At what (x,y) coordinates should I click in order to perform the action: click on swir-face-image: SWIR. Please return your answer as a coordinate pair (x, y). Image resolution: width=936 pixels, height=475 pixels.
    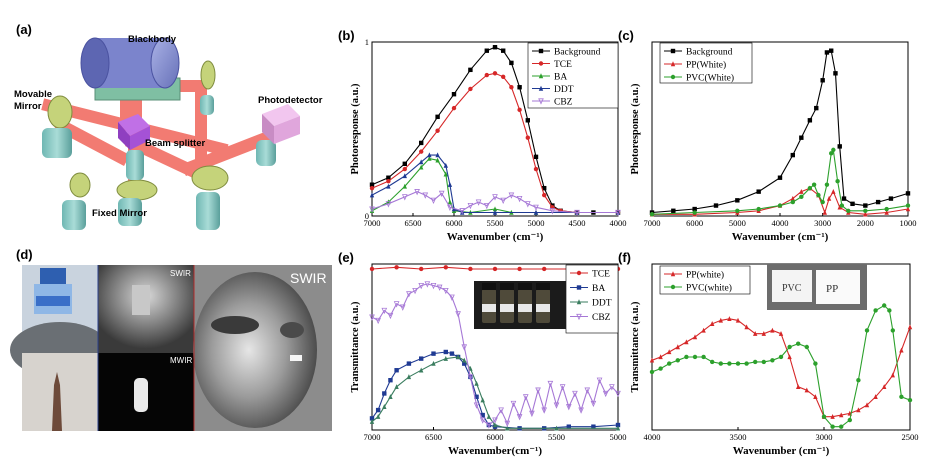
    Looking at the image, I should click on (262, 348).